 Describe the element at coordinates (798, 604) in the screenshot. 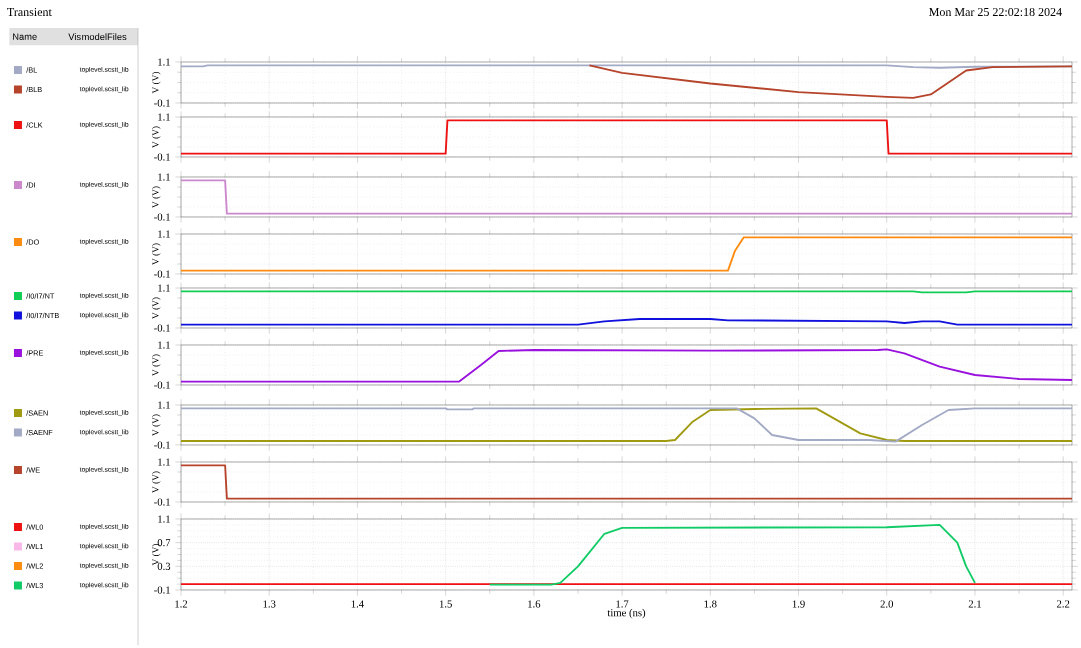

I see `x-tick-label: 1.9` at that location.